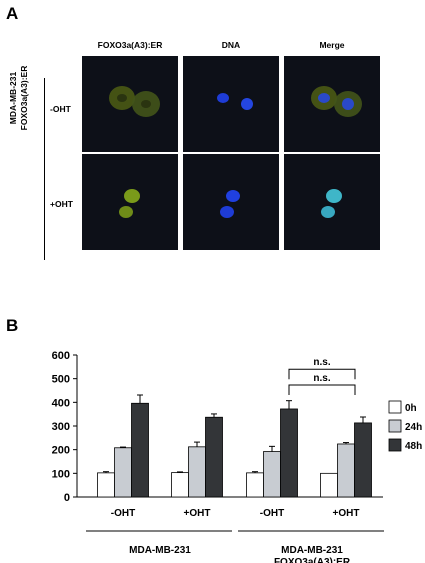 This screenshot has width=425, height=563. Describe the element at coordinates (332, 45) in the screenshot. I see `column-header-merge: Merge` at that location.